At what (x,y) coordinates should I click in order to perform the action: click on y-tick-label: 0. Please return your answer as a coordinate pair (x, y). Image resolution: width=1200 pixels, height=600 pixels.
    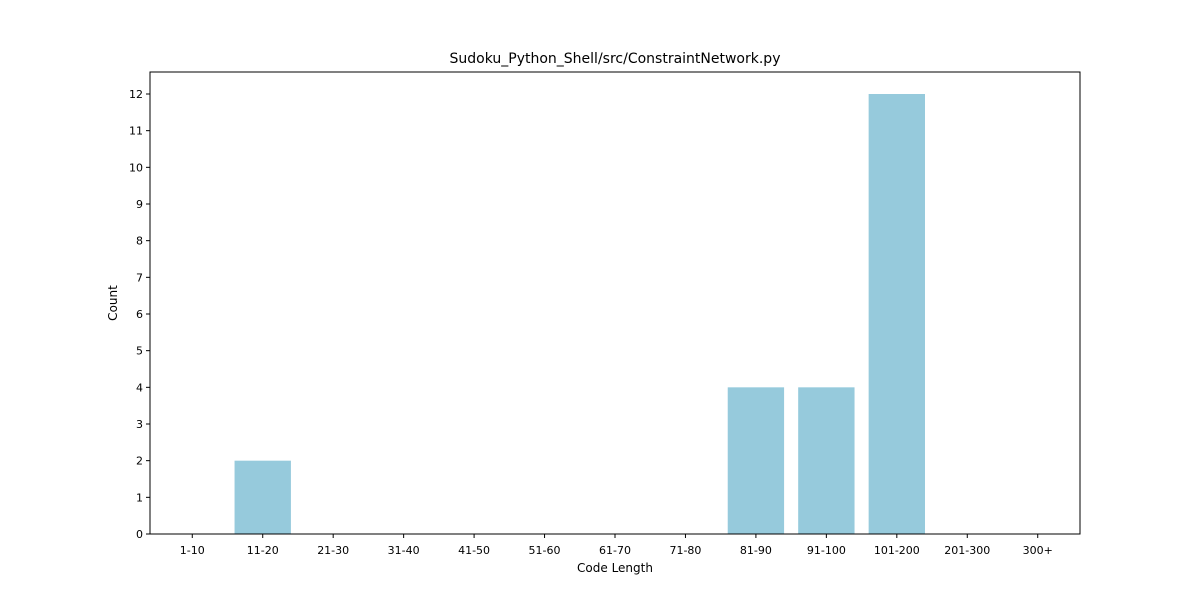
    Looking at the image, I should click on (139, 534).